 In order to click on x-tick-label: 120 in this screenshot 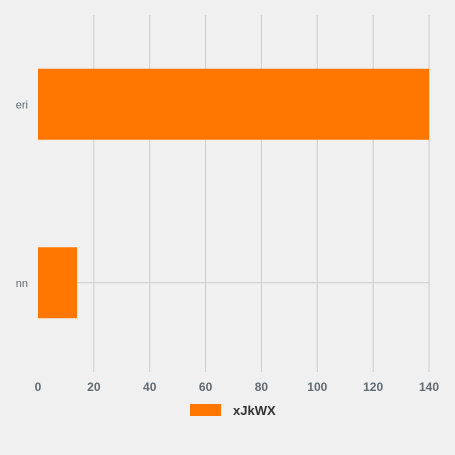, I will do `click(373, 387)`.